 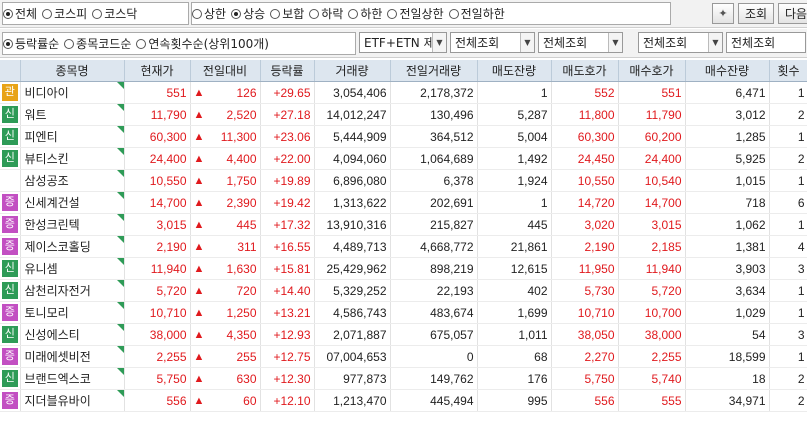 What do you see at coordinates (10, 92) in the screenshot?
I see `badge-cell: 관` at bounding box center [10, 92].